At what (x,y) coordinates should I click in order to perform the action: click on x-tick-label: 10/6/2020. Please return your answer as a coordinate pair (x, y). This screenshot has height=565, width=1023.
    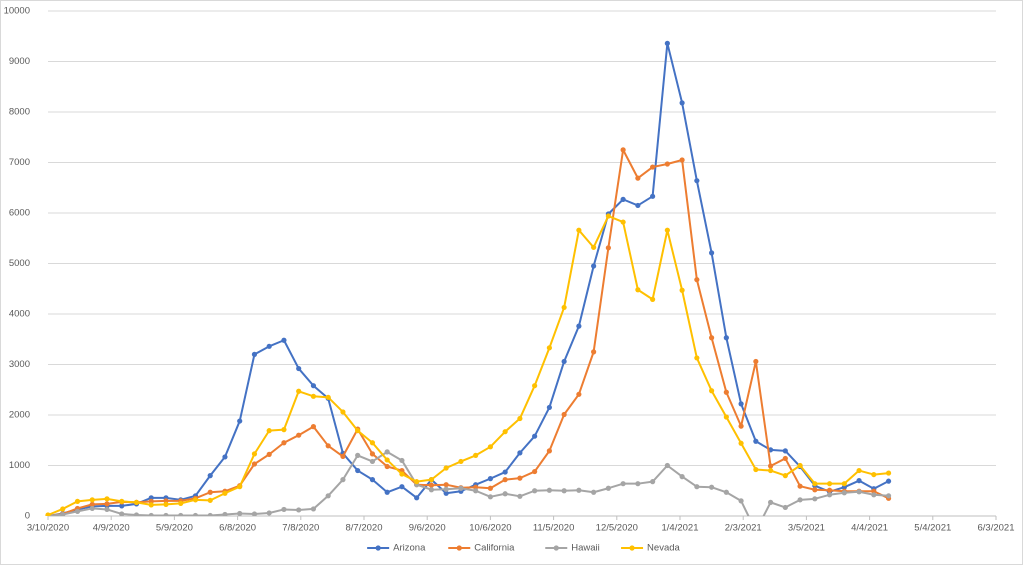
    Looking at the image, I should click on (490, 528).